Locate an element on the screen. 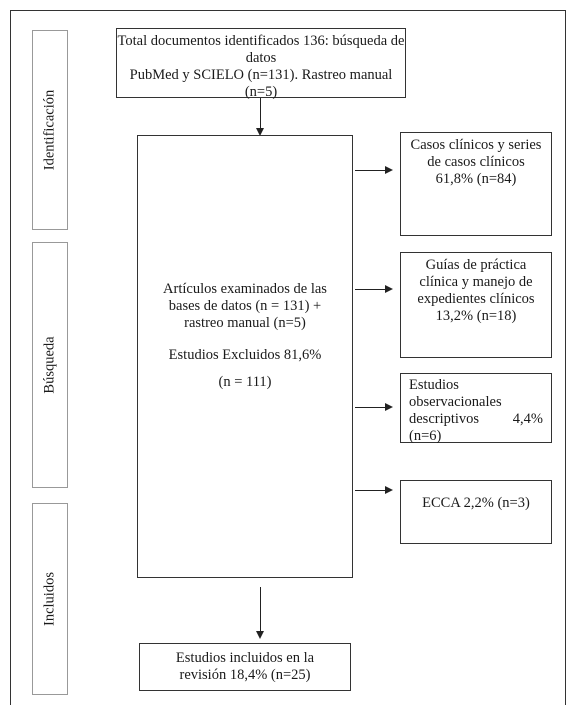 The height and width of the screenshot is (705, 576). included-line-1: Estudios incluidos en la is located at coordinates (245, 658).